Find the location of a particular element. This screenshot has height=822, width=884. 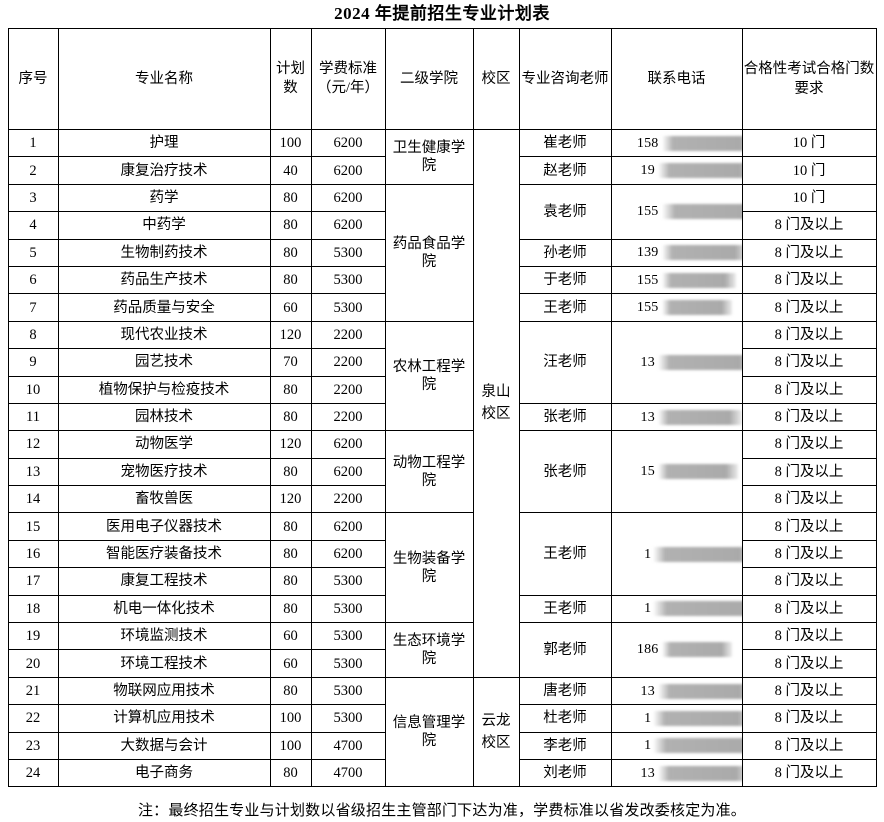

cell-seq: 9 is located at coordinates (33, 362).